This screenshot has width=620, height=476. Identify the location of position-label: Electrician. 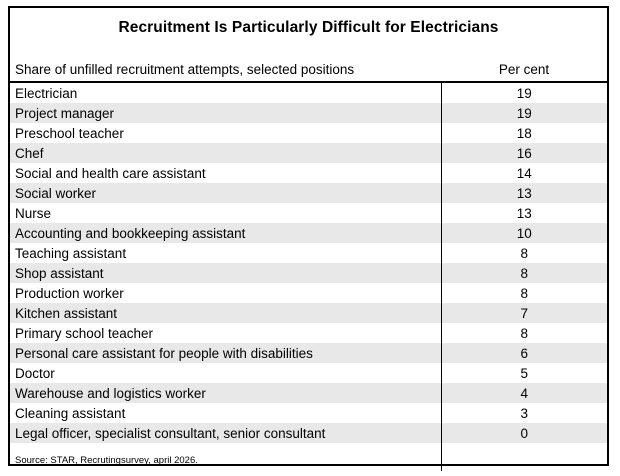
(46, 93).